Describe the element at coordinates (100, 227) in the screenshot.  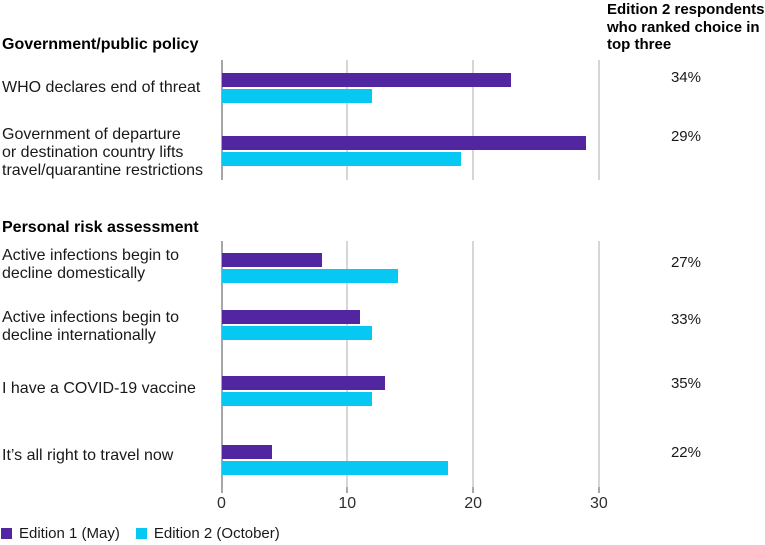
I see `section-heading: Personal risk assessment` at that location.